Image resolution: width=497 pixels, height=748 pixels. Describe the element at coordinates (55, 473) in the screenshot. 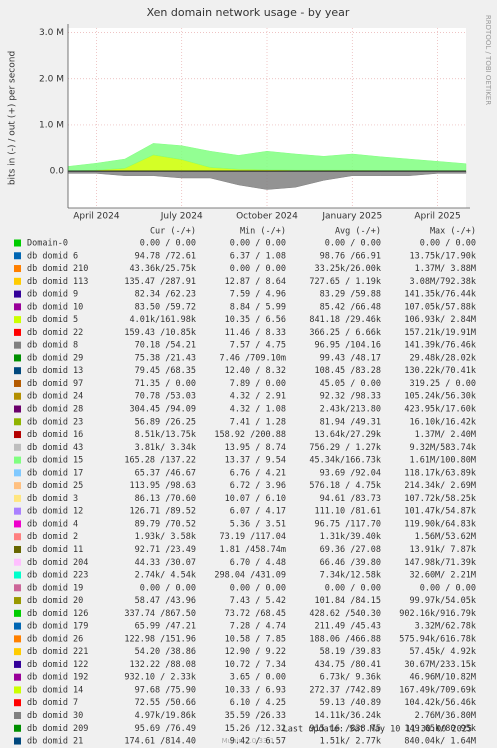

I see `legend-label: db domid 17` at that location.